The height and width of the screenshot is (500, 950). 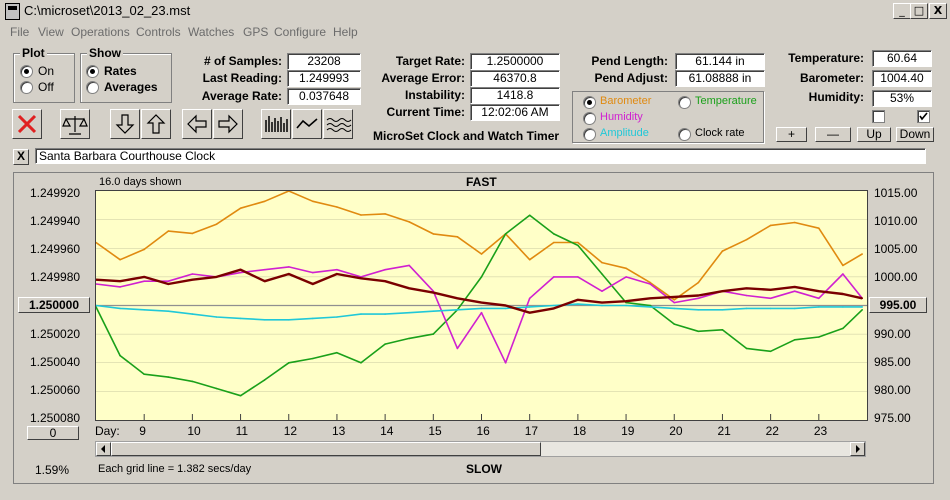 What do you see at coordinates (833, 134) in the screenshot?
I see `scale-minus-button: —` at bounding box center [833, 134].